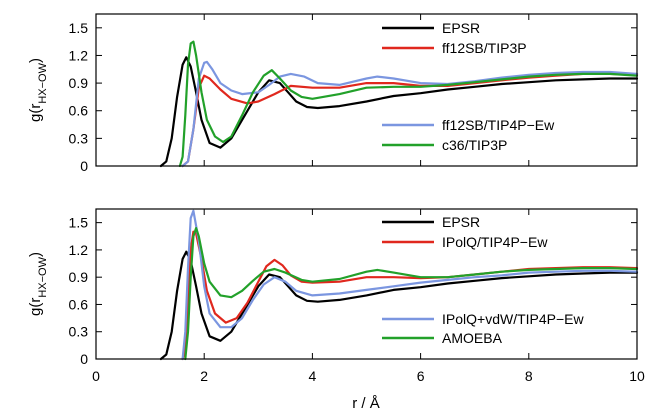  Describe the element at coordinates (484, 48) in the screenshot. I see `legend-label: ff12SB/TIP3P` at that location.